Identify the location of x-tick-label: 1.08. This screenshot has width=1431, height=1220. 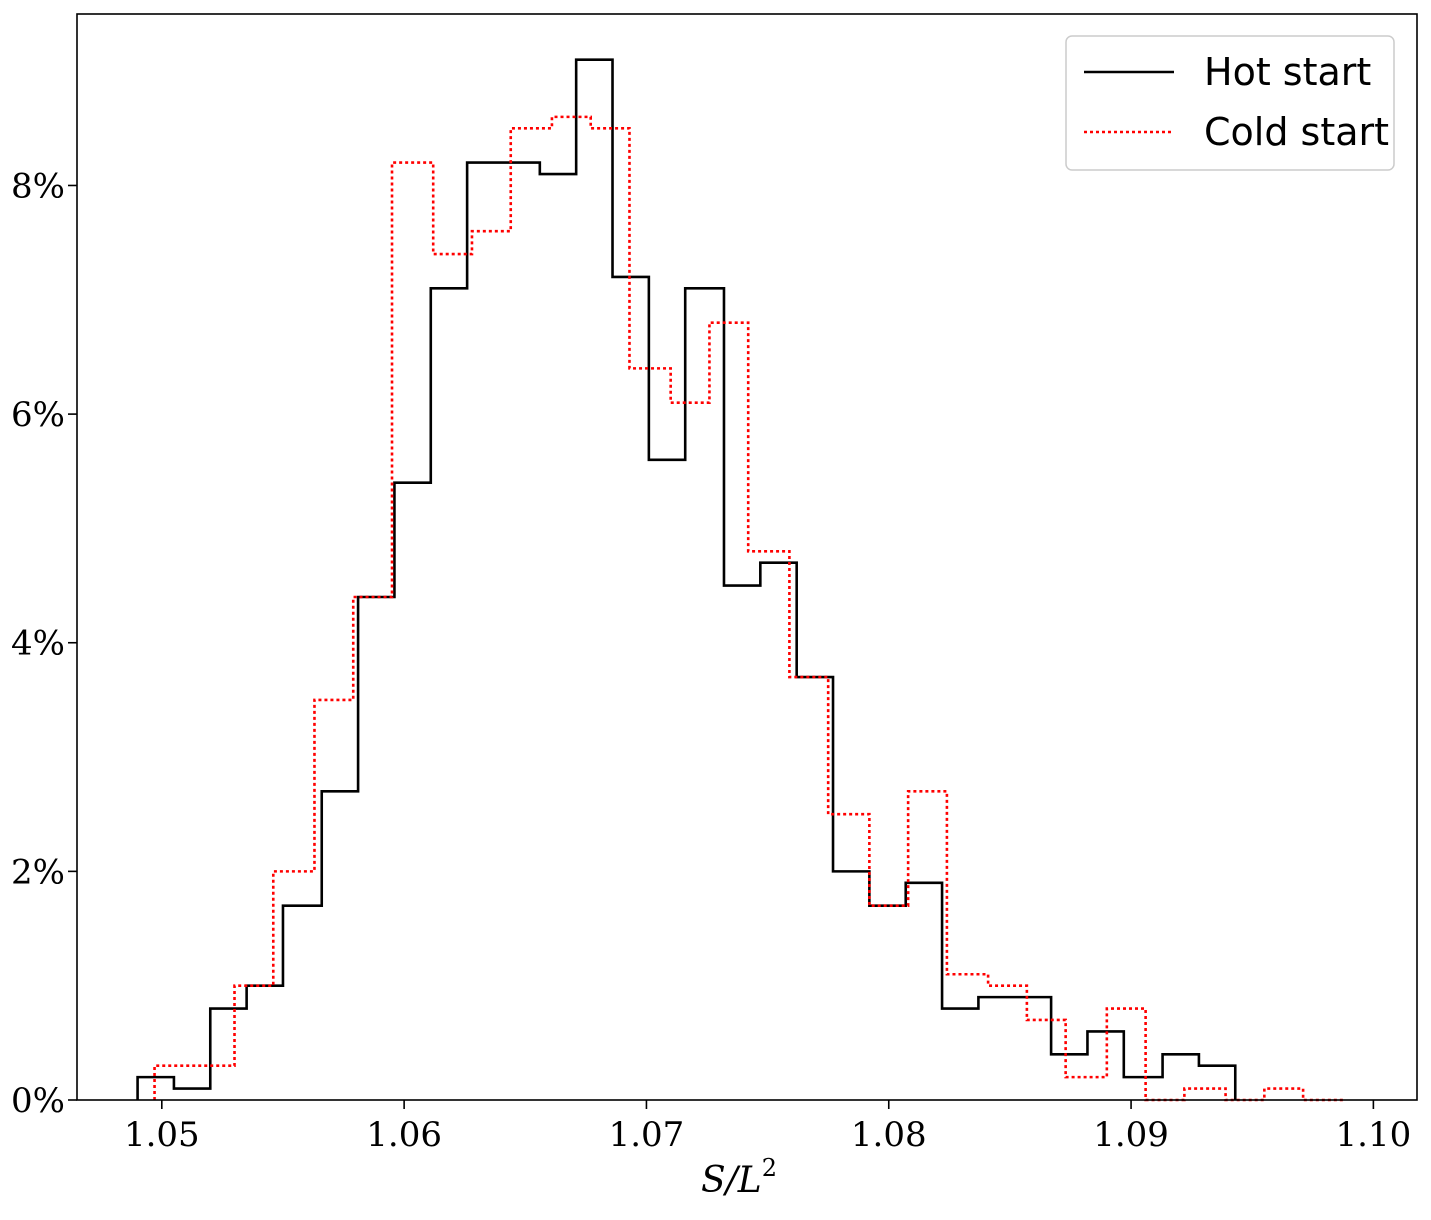
(889, 1135).